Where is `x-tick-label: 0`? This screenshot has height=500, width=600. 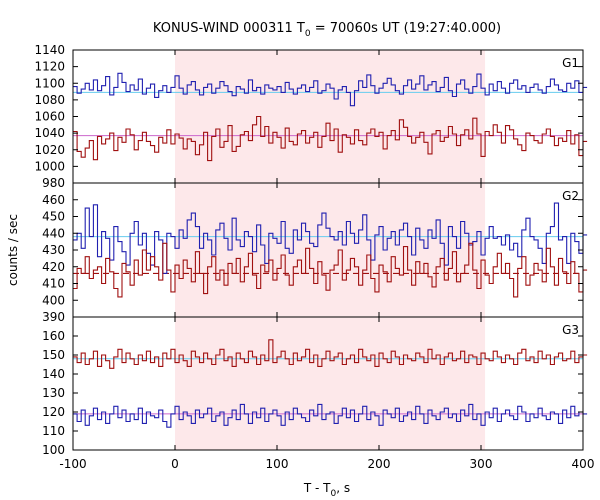
x-tick-label: 0 is located at coordinates (175, 464).